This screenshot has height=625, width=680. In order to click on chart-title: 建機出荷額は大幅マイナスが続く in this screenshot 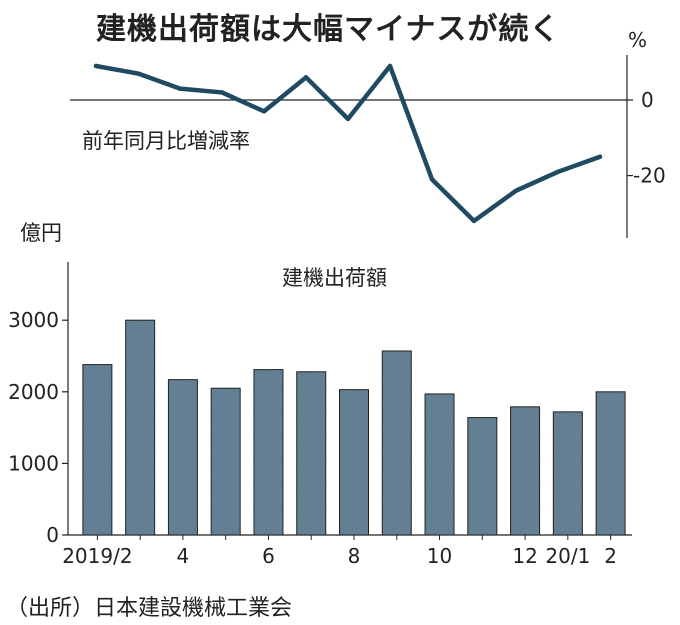, I will do `click(328, 29)`.